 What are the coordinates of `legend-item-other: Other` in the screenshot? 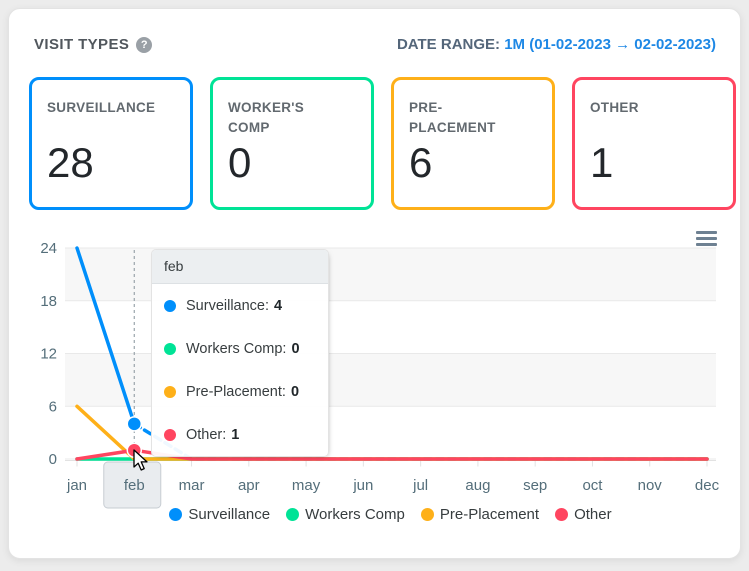 It's located at (583, 514).